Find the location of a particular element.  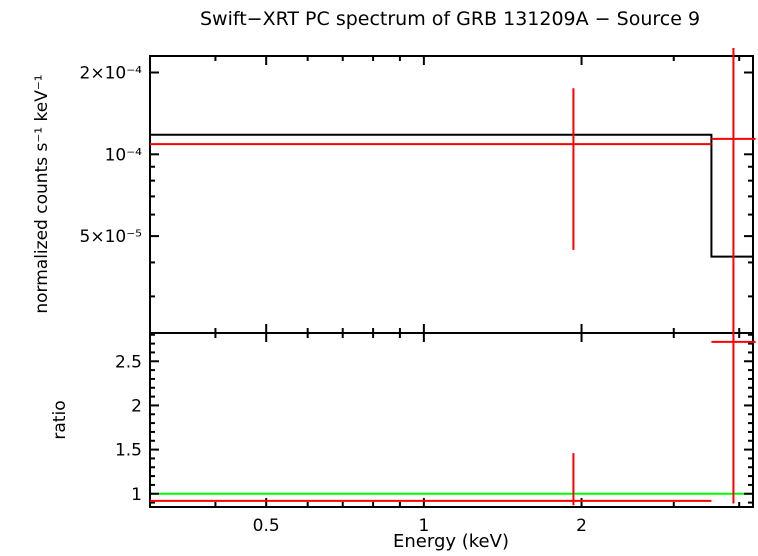

ratio-y-tick-label: 2.5 is located at coordinates (128, 362).